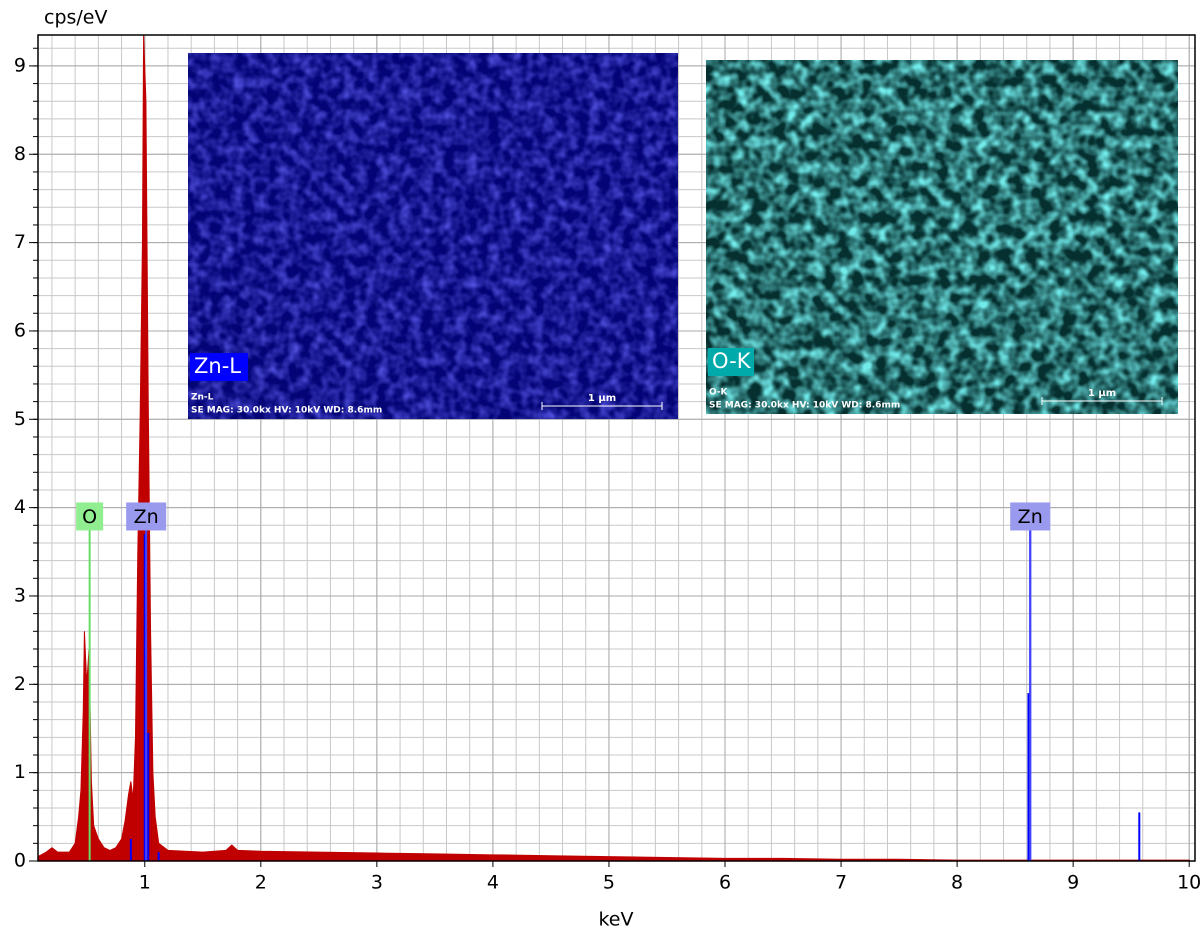 This screenshot has width=1201, height=933. I want to click on x-tick-label: 1, so click(145, 883).